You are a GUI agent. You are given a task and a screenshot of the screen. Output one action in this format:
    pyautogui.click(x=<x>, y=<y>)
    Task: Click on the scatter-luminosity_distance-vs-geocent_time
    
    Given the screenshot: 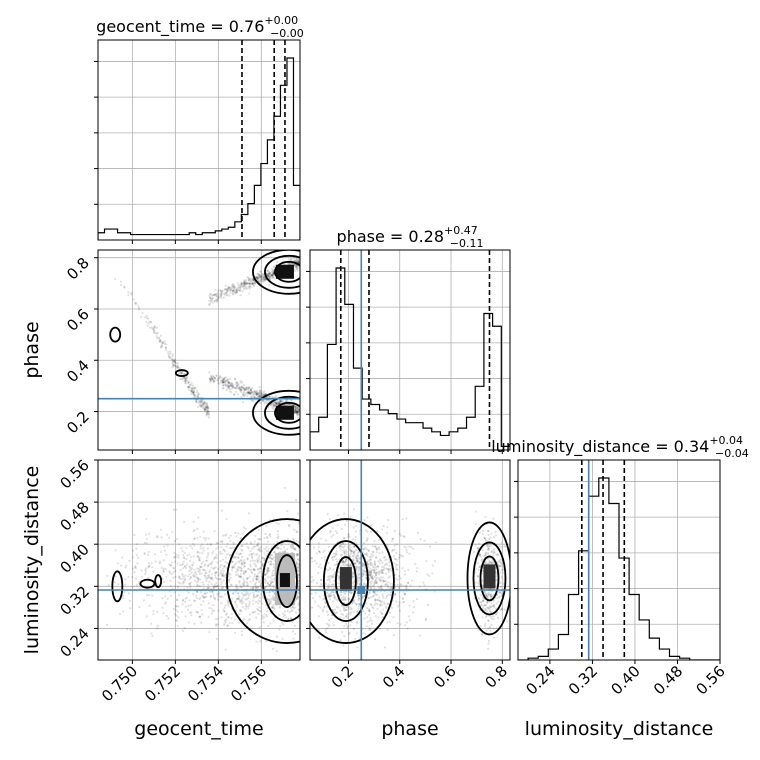 What is the action you would take?
    pyautogui.click(x=199, y=569)
    